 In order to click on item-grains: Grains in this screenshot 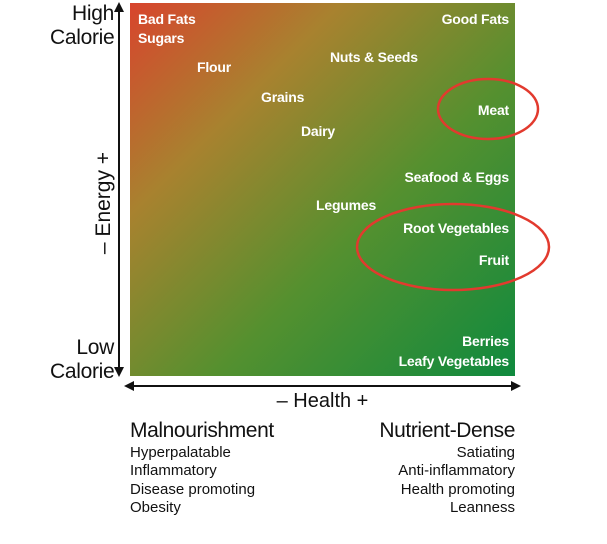, I will do `click(283, 97)`.